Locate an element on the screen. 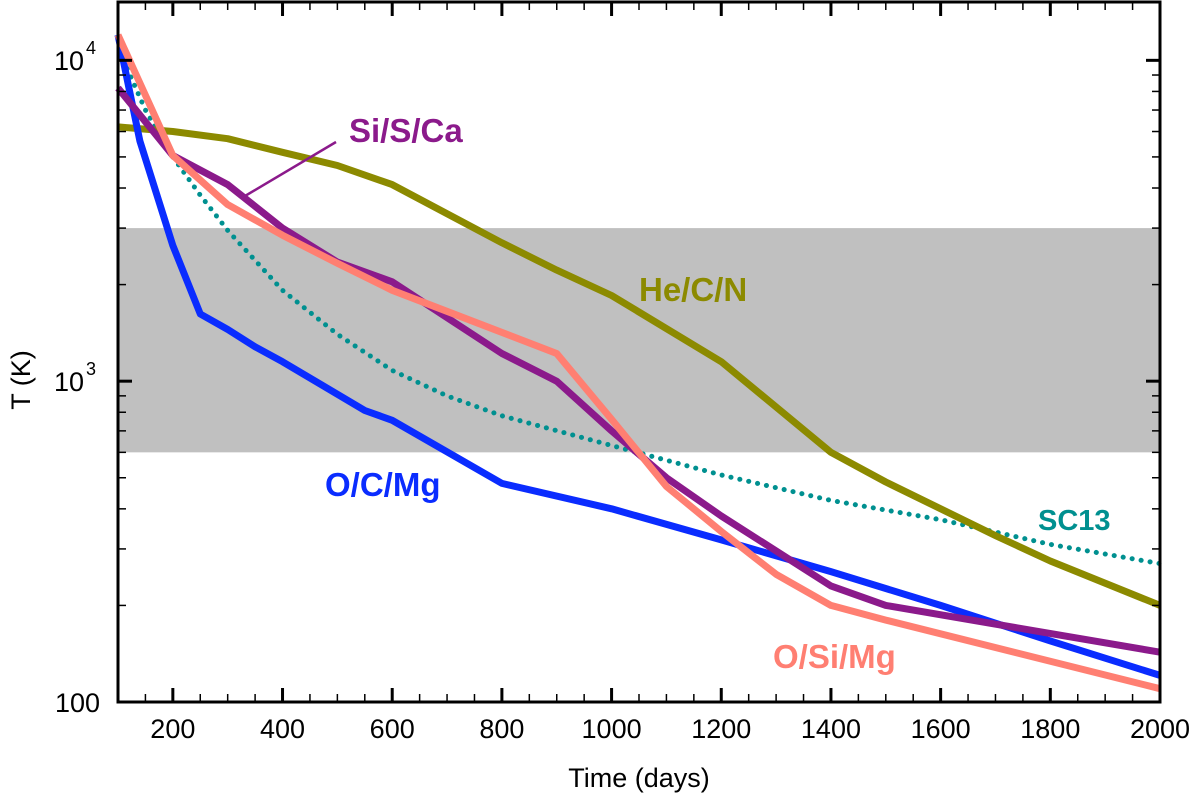 This screenshot has width=1200, height=799. x-tick-label: 2000 is located at coordinates (1160, 729).